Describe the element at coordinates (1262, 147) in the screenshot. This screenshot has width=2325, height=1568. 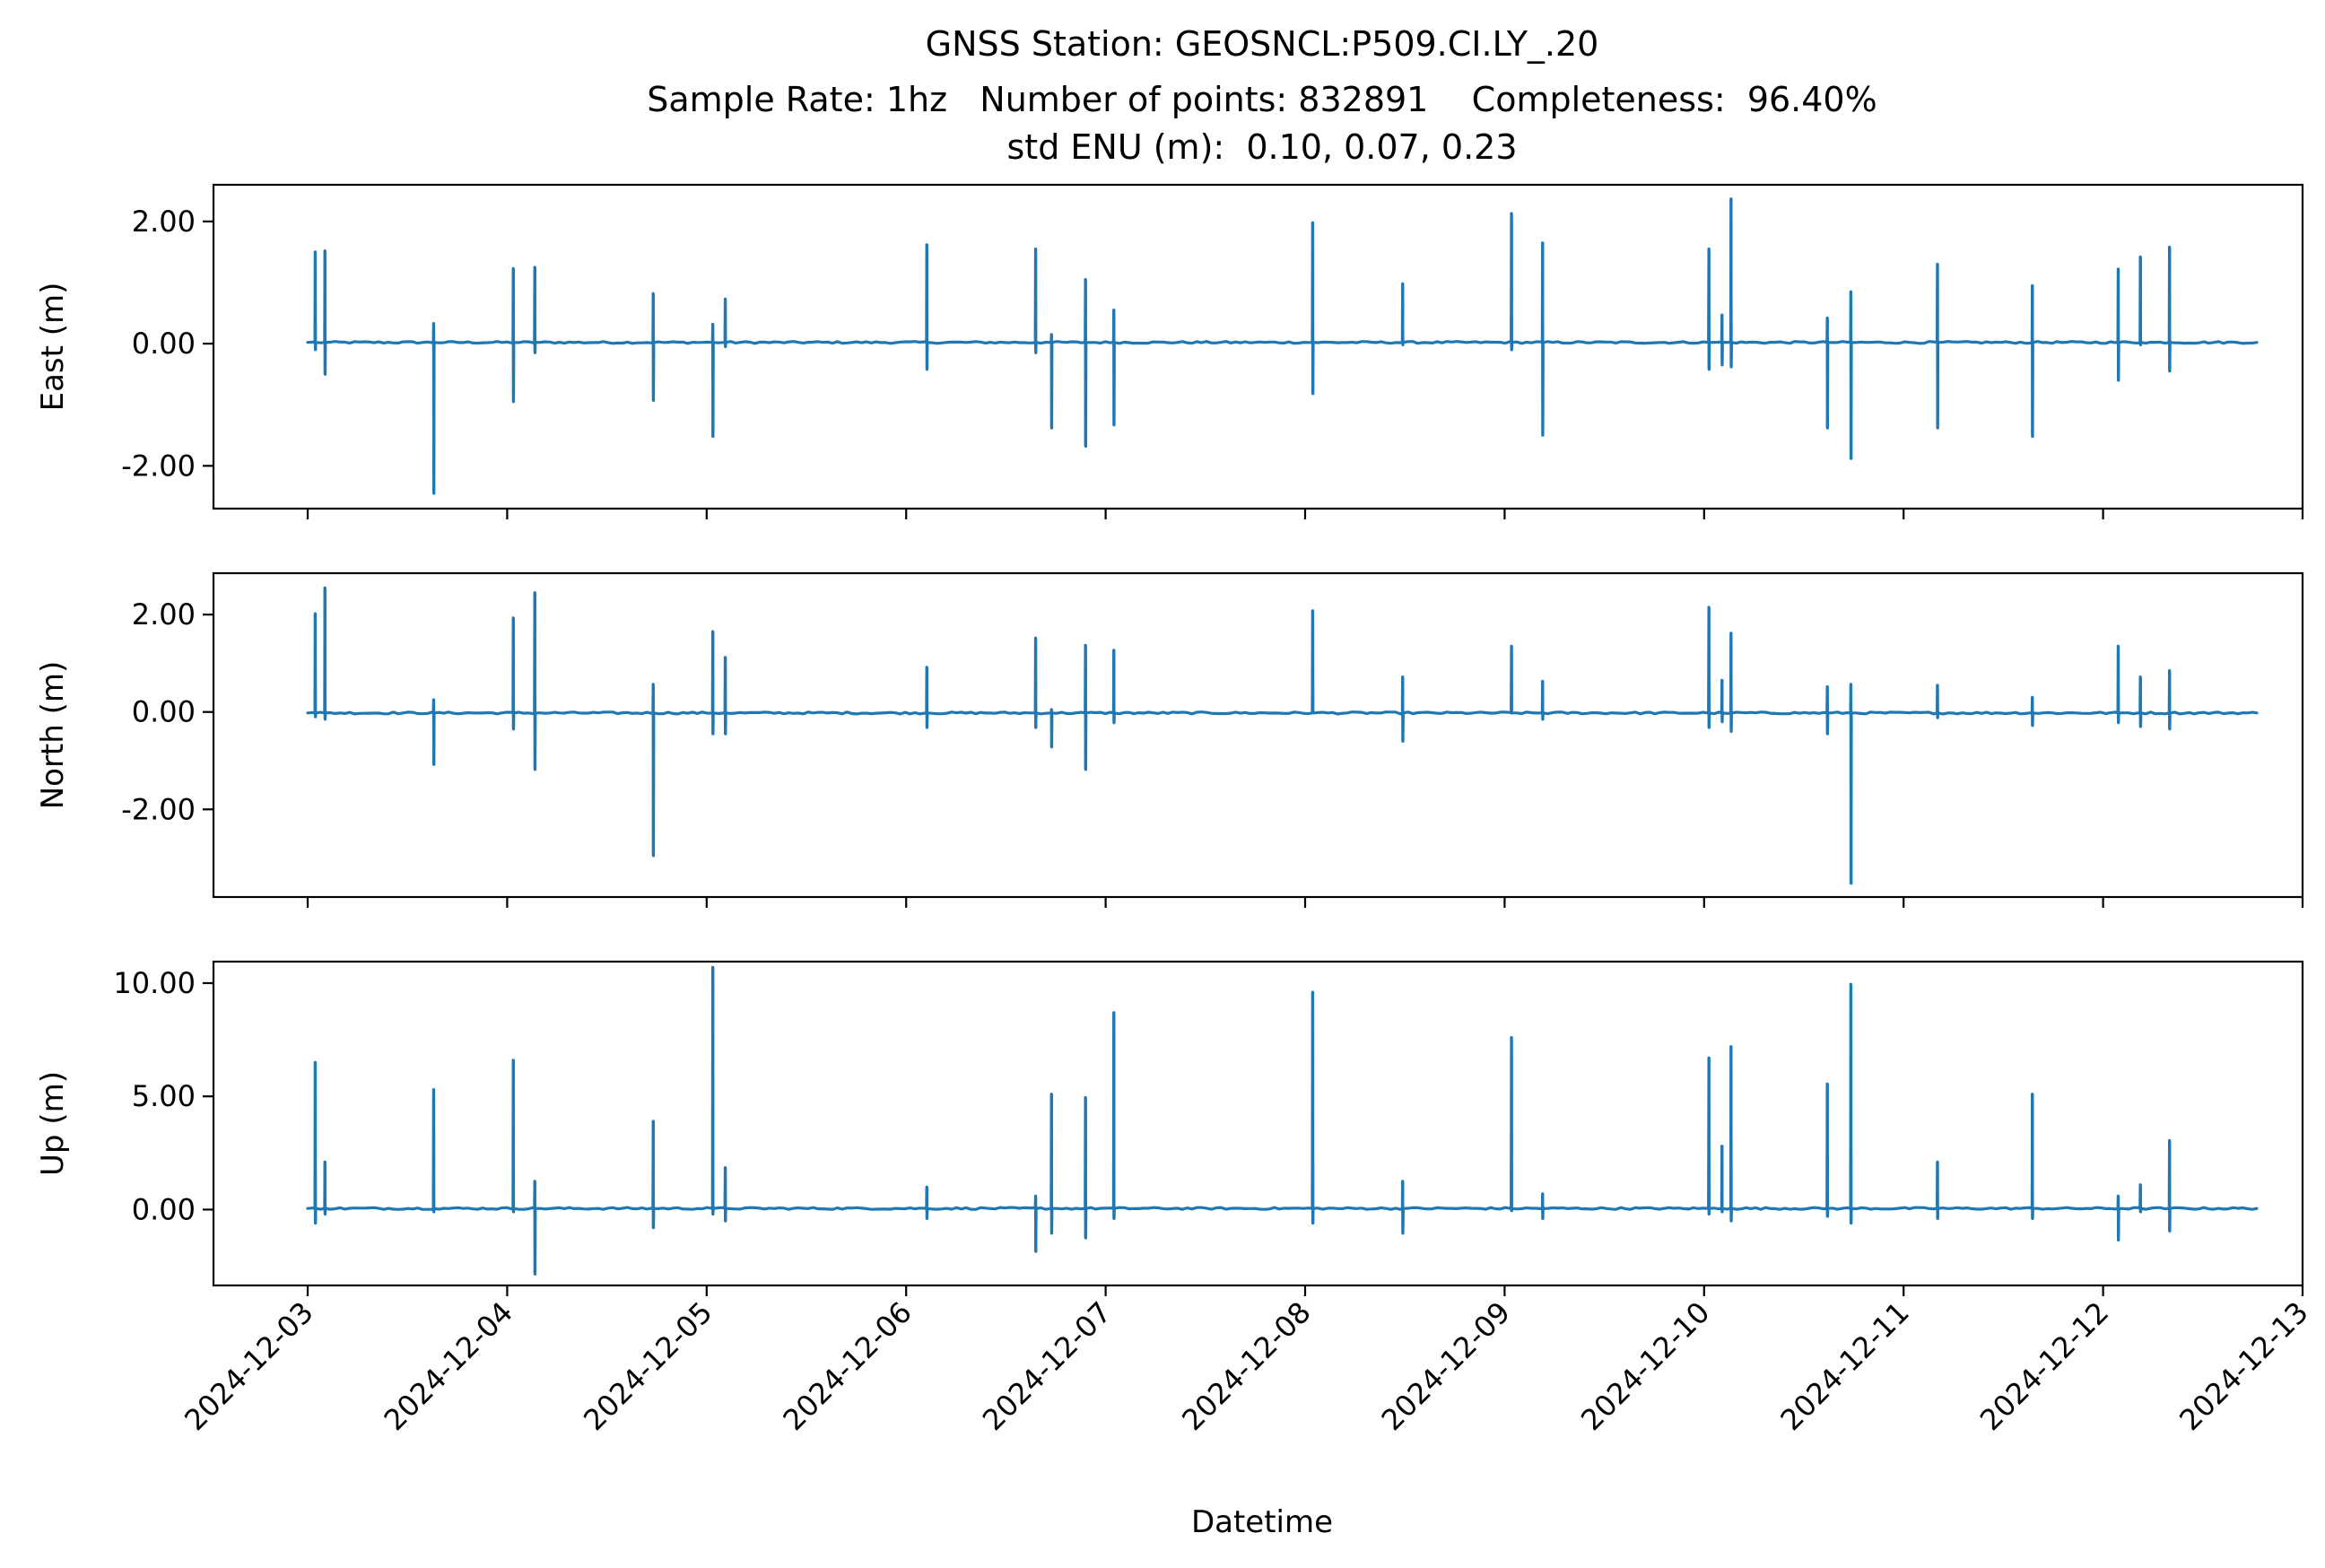
I see `title-line-3: std ENU (m): 0.10, 0.07, 0.23` at that location.